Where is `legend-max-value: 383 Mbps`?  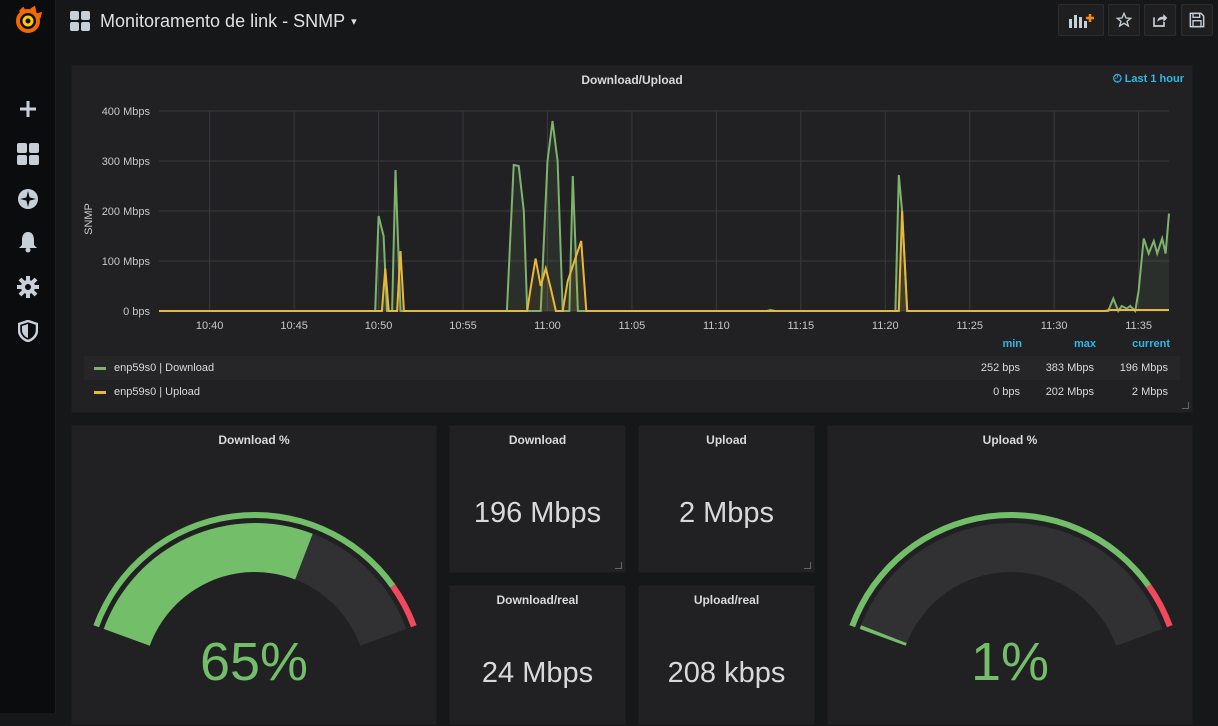
legend-max-value: 383 Mbps is located at coordinates (1069, 368).